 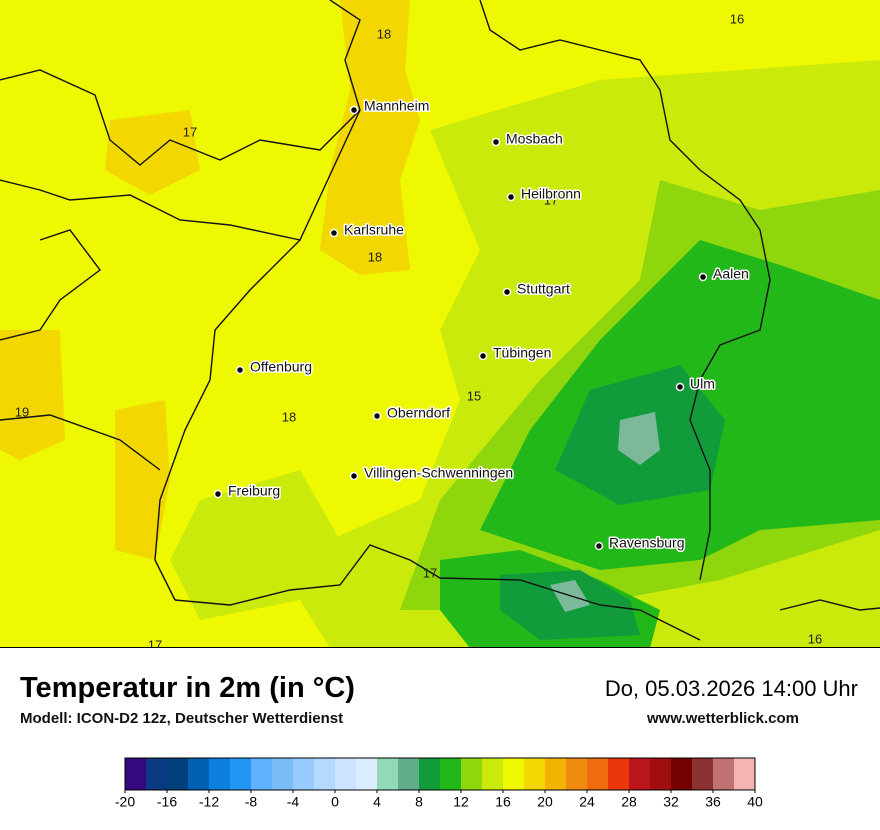 I want to click on city-label: Mannheim, so click(x=396, y=106).